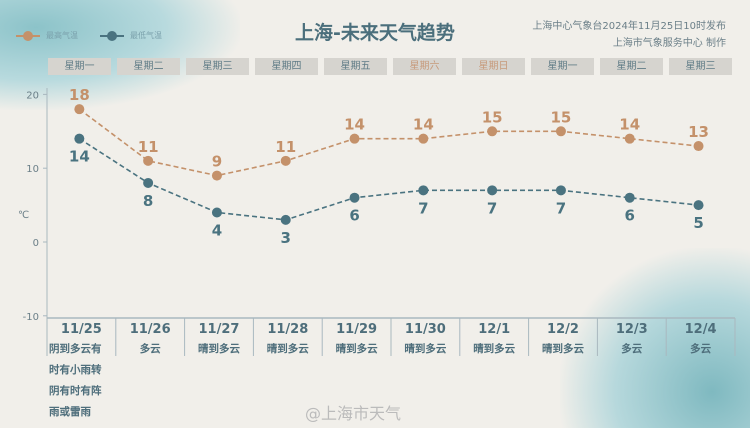 The image size is (750, 428). What do you see at coordinates (356, 339) in the screenshot?
I see `day-column: 11/29 晴到多云` at bounding box center [356, 339].